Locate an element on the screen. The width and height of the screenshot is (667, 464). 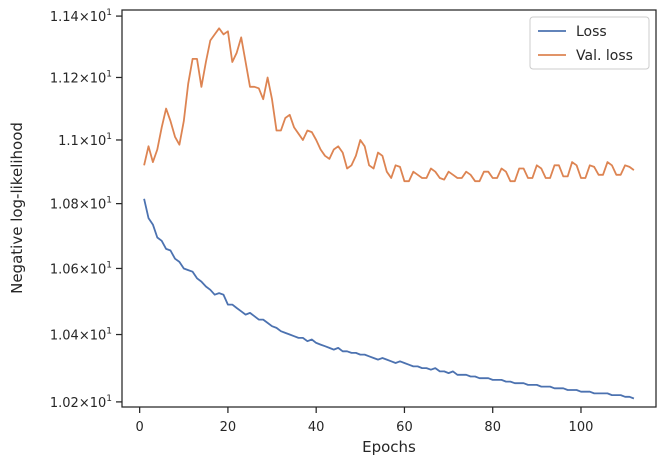
x-tick-label: 80 is located at coordinates (492, 427).